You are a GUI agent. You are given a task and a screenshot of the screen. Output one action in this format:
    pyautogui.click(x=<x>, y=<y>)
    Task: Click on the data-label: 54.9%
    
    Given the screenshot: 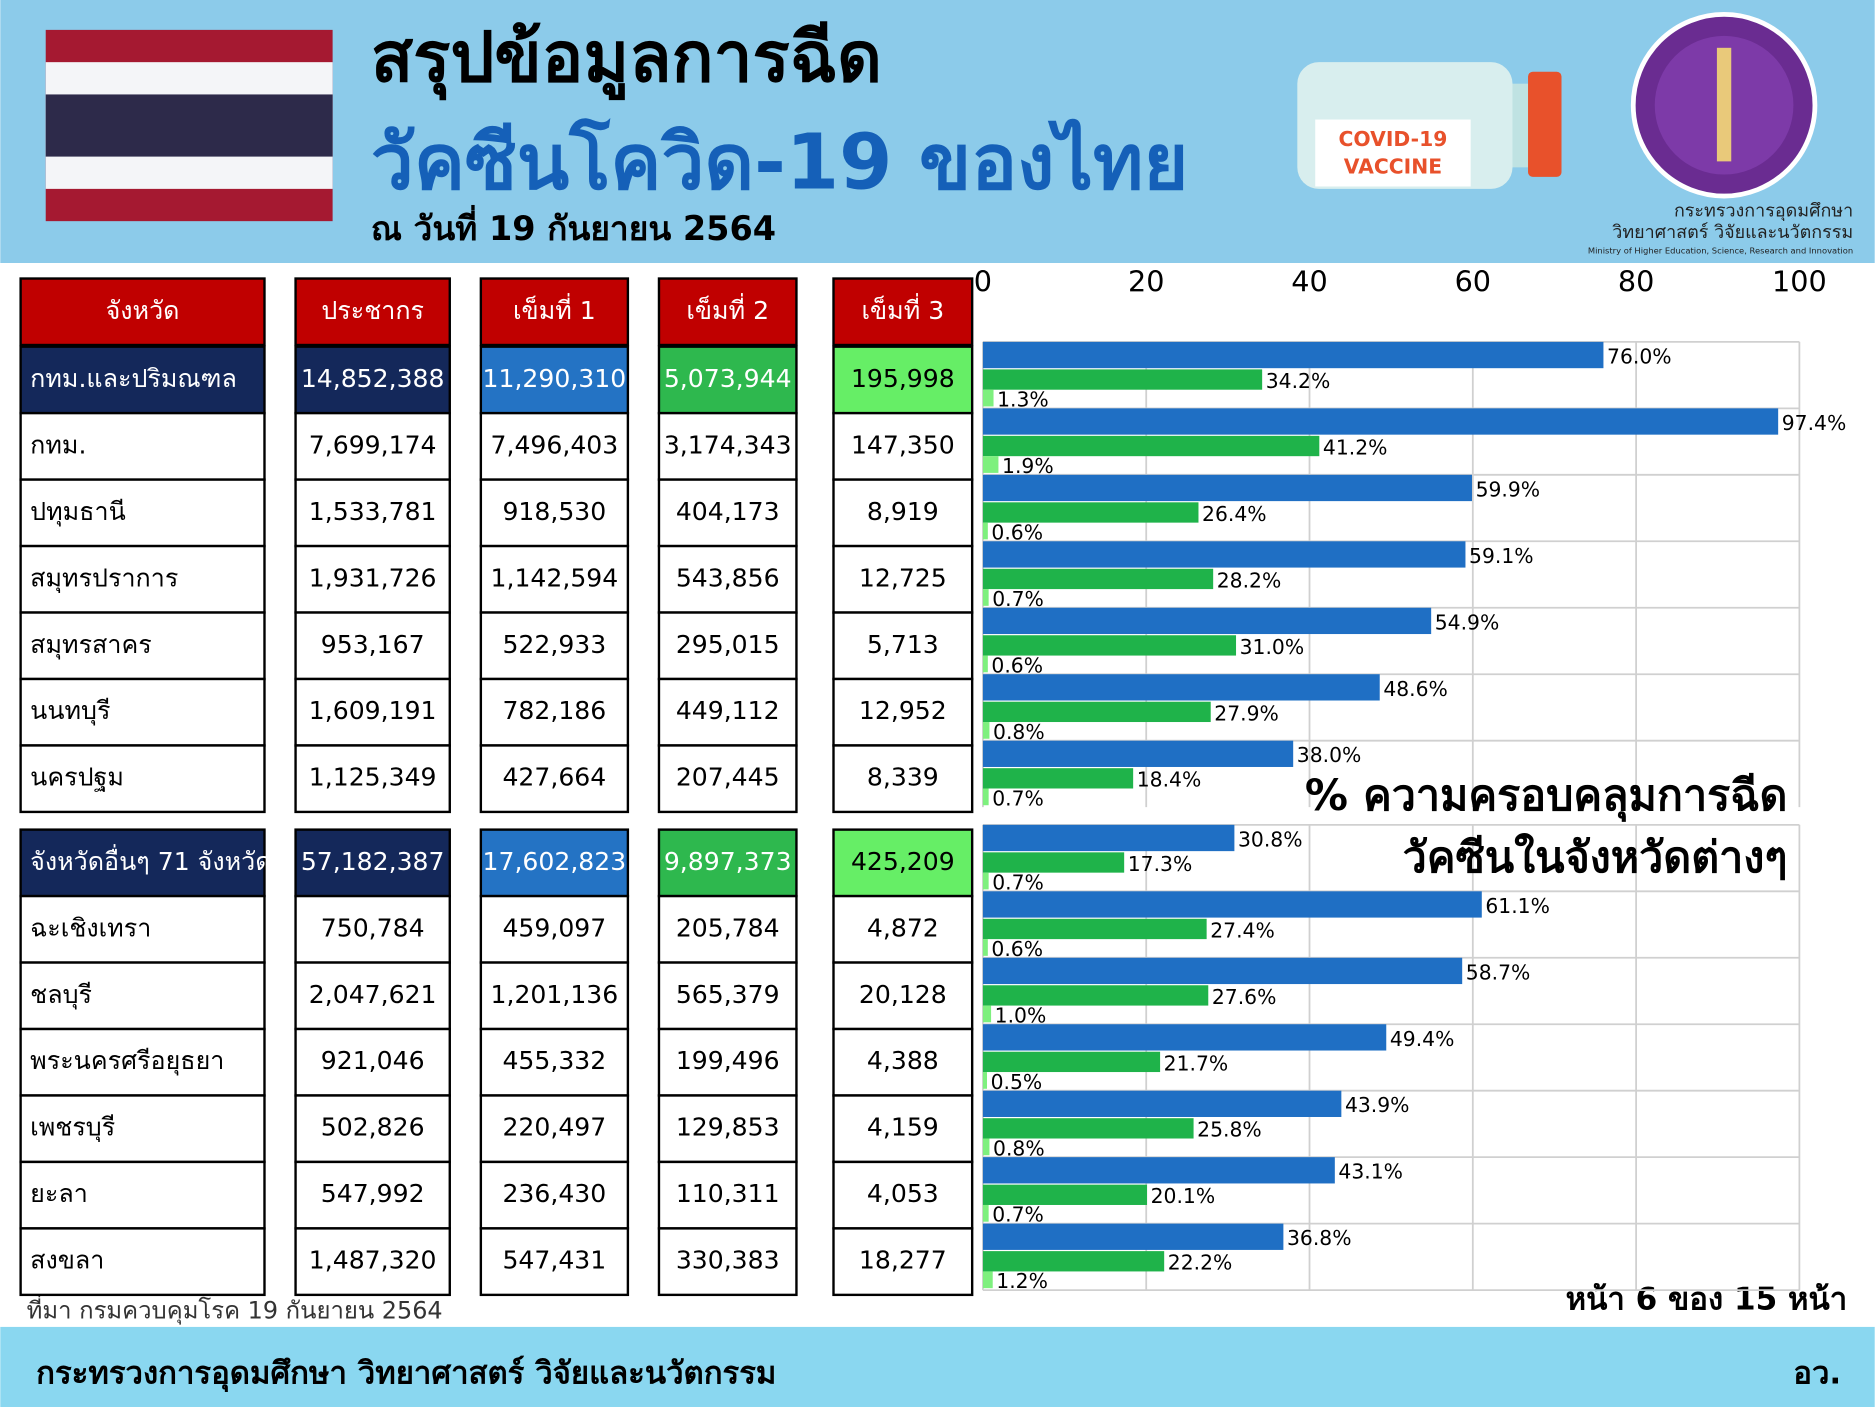 What is the action you would take?
    pyautogui.click(x=1467, y=622)
    